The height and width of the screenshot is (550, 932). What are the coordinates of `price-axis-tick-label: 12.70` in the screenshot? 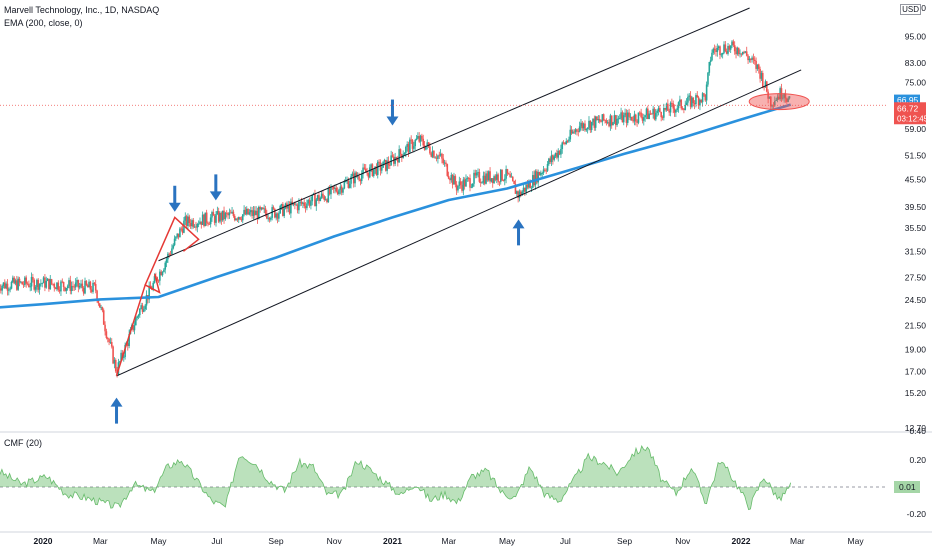 It's located at (916, 428).